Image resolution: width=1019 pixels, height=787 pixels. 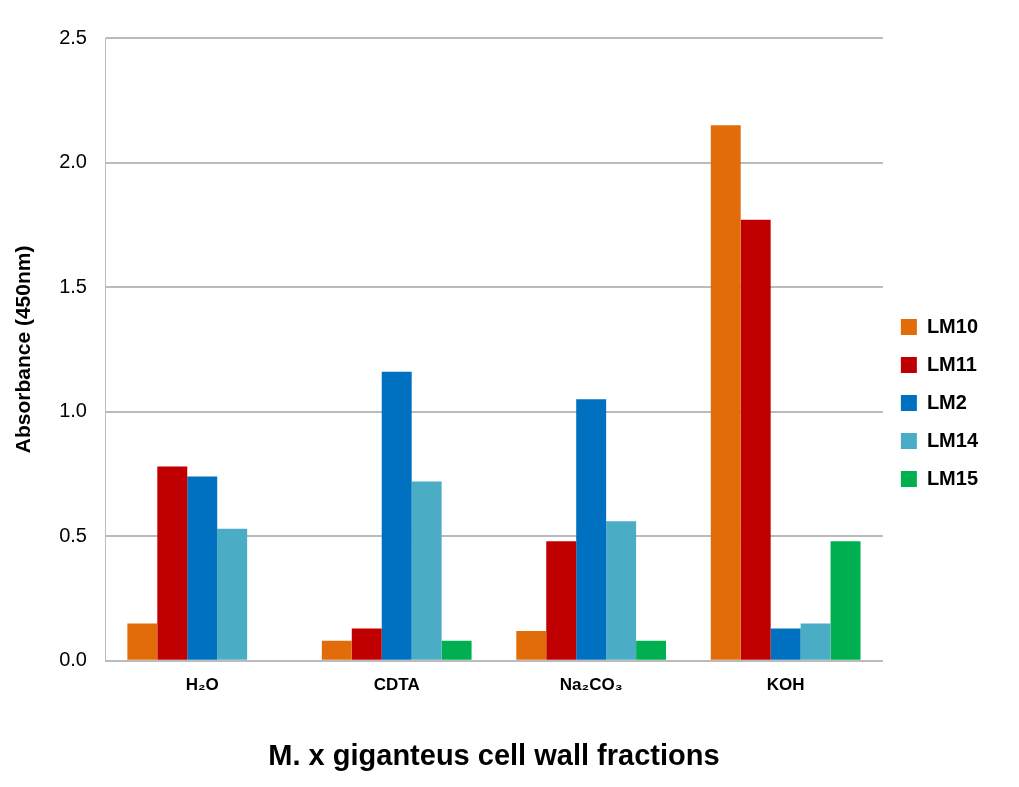 What do you see at coordinates (73, 36) in the screenshot?
I see `y-tick-label: 2.5` at bounding box center [73, 36].